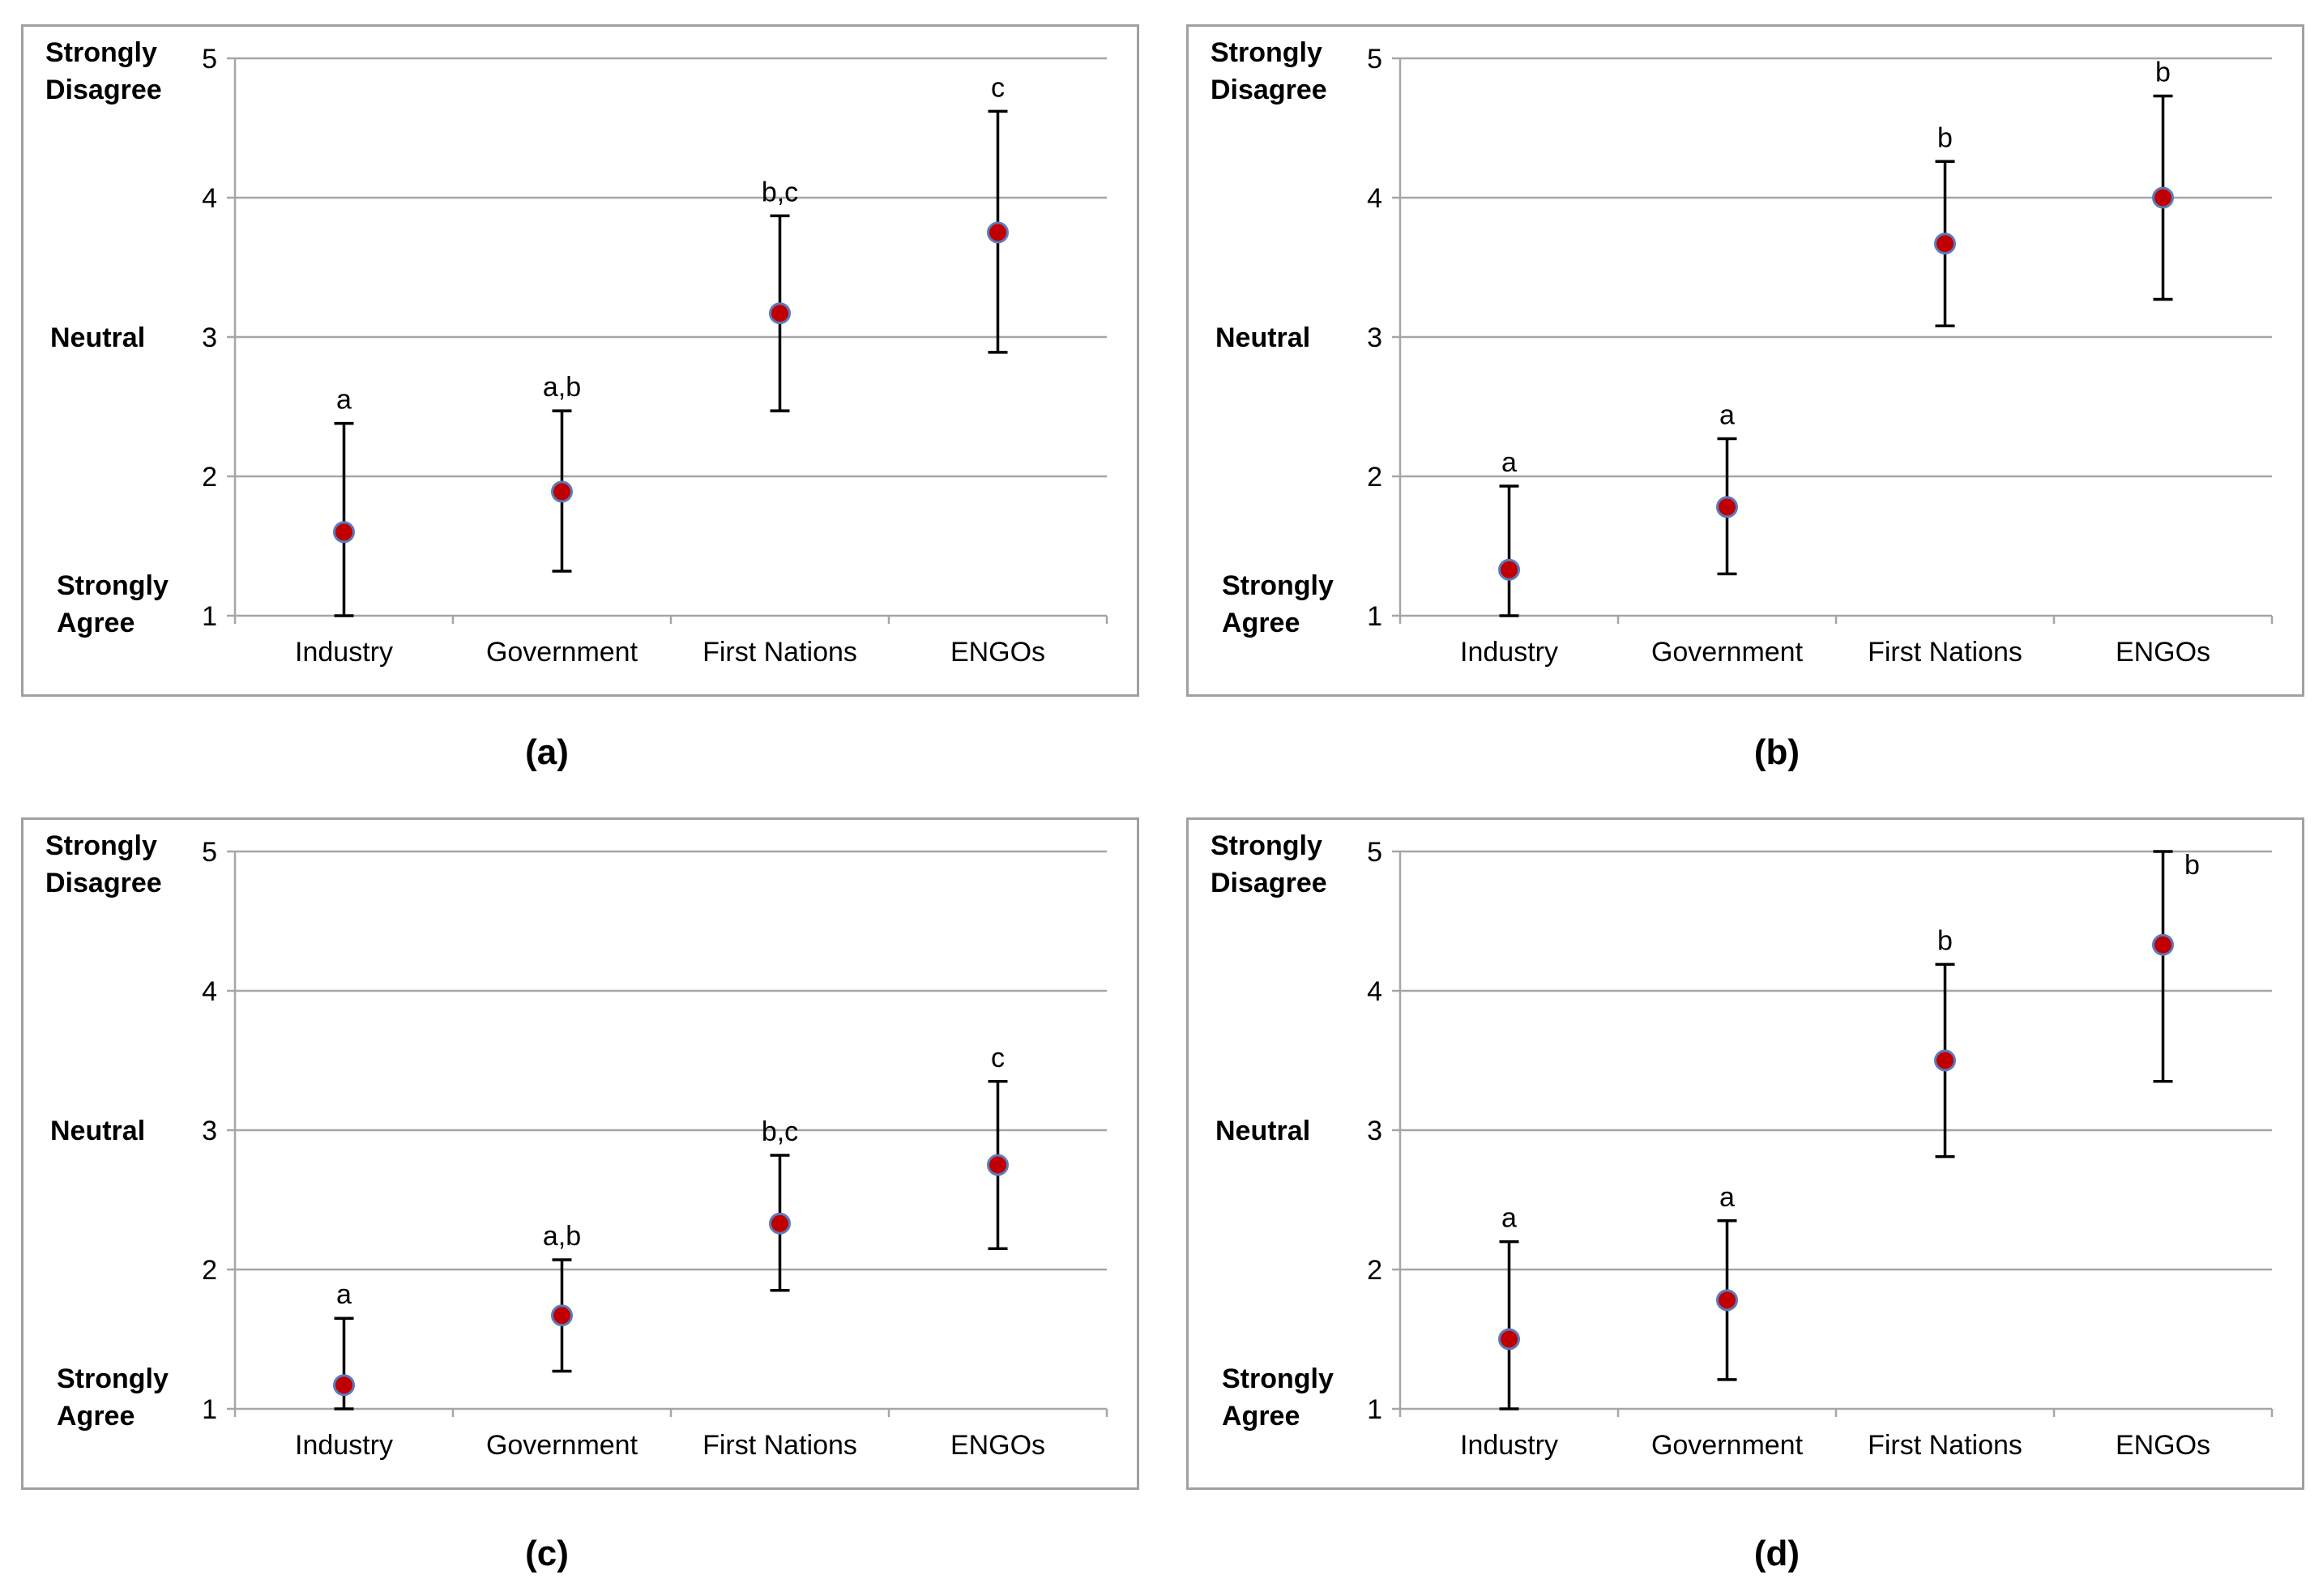  What do you see at coordinates (1776, 752) in the screenshot?
I see `panel-label-b: (b)` at bounding box center [1776, 752].